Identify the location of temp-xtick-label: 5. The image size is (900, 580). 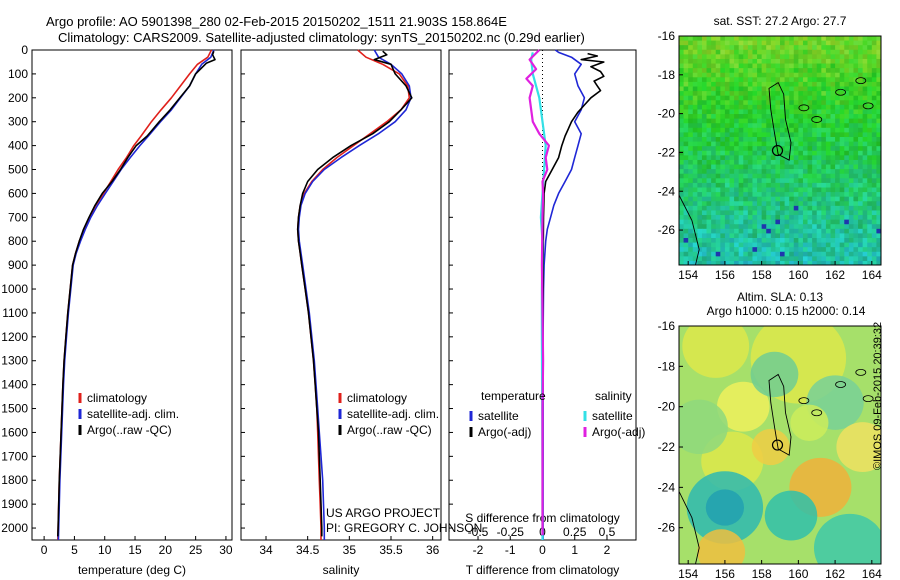
(74, 550).